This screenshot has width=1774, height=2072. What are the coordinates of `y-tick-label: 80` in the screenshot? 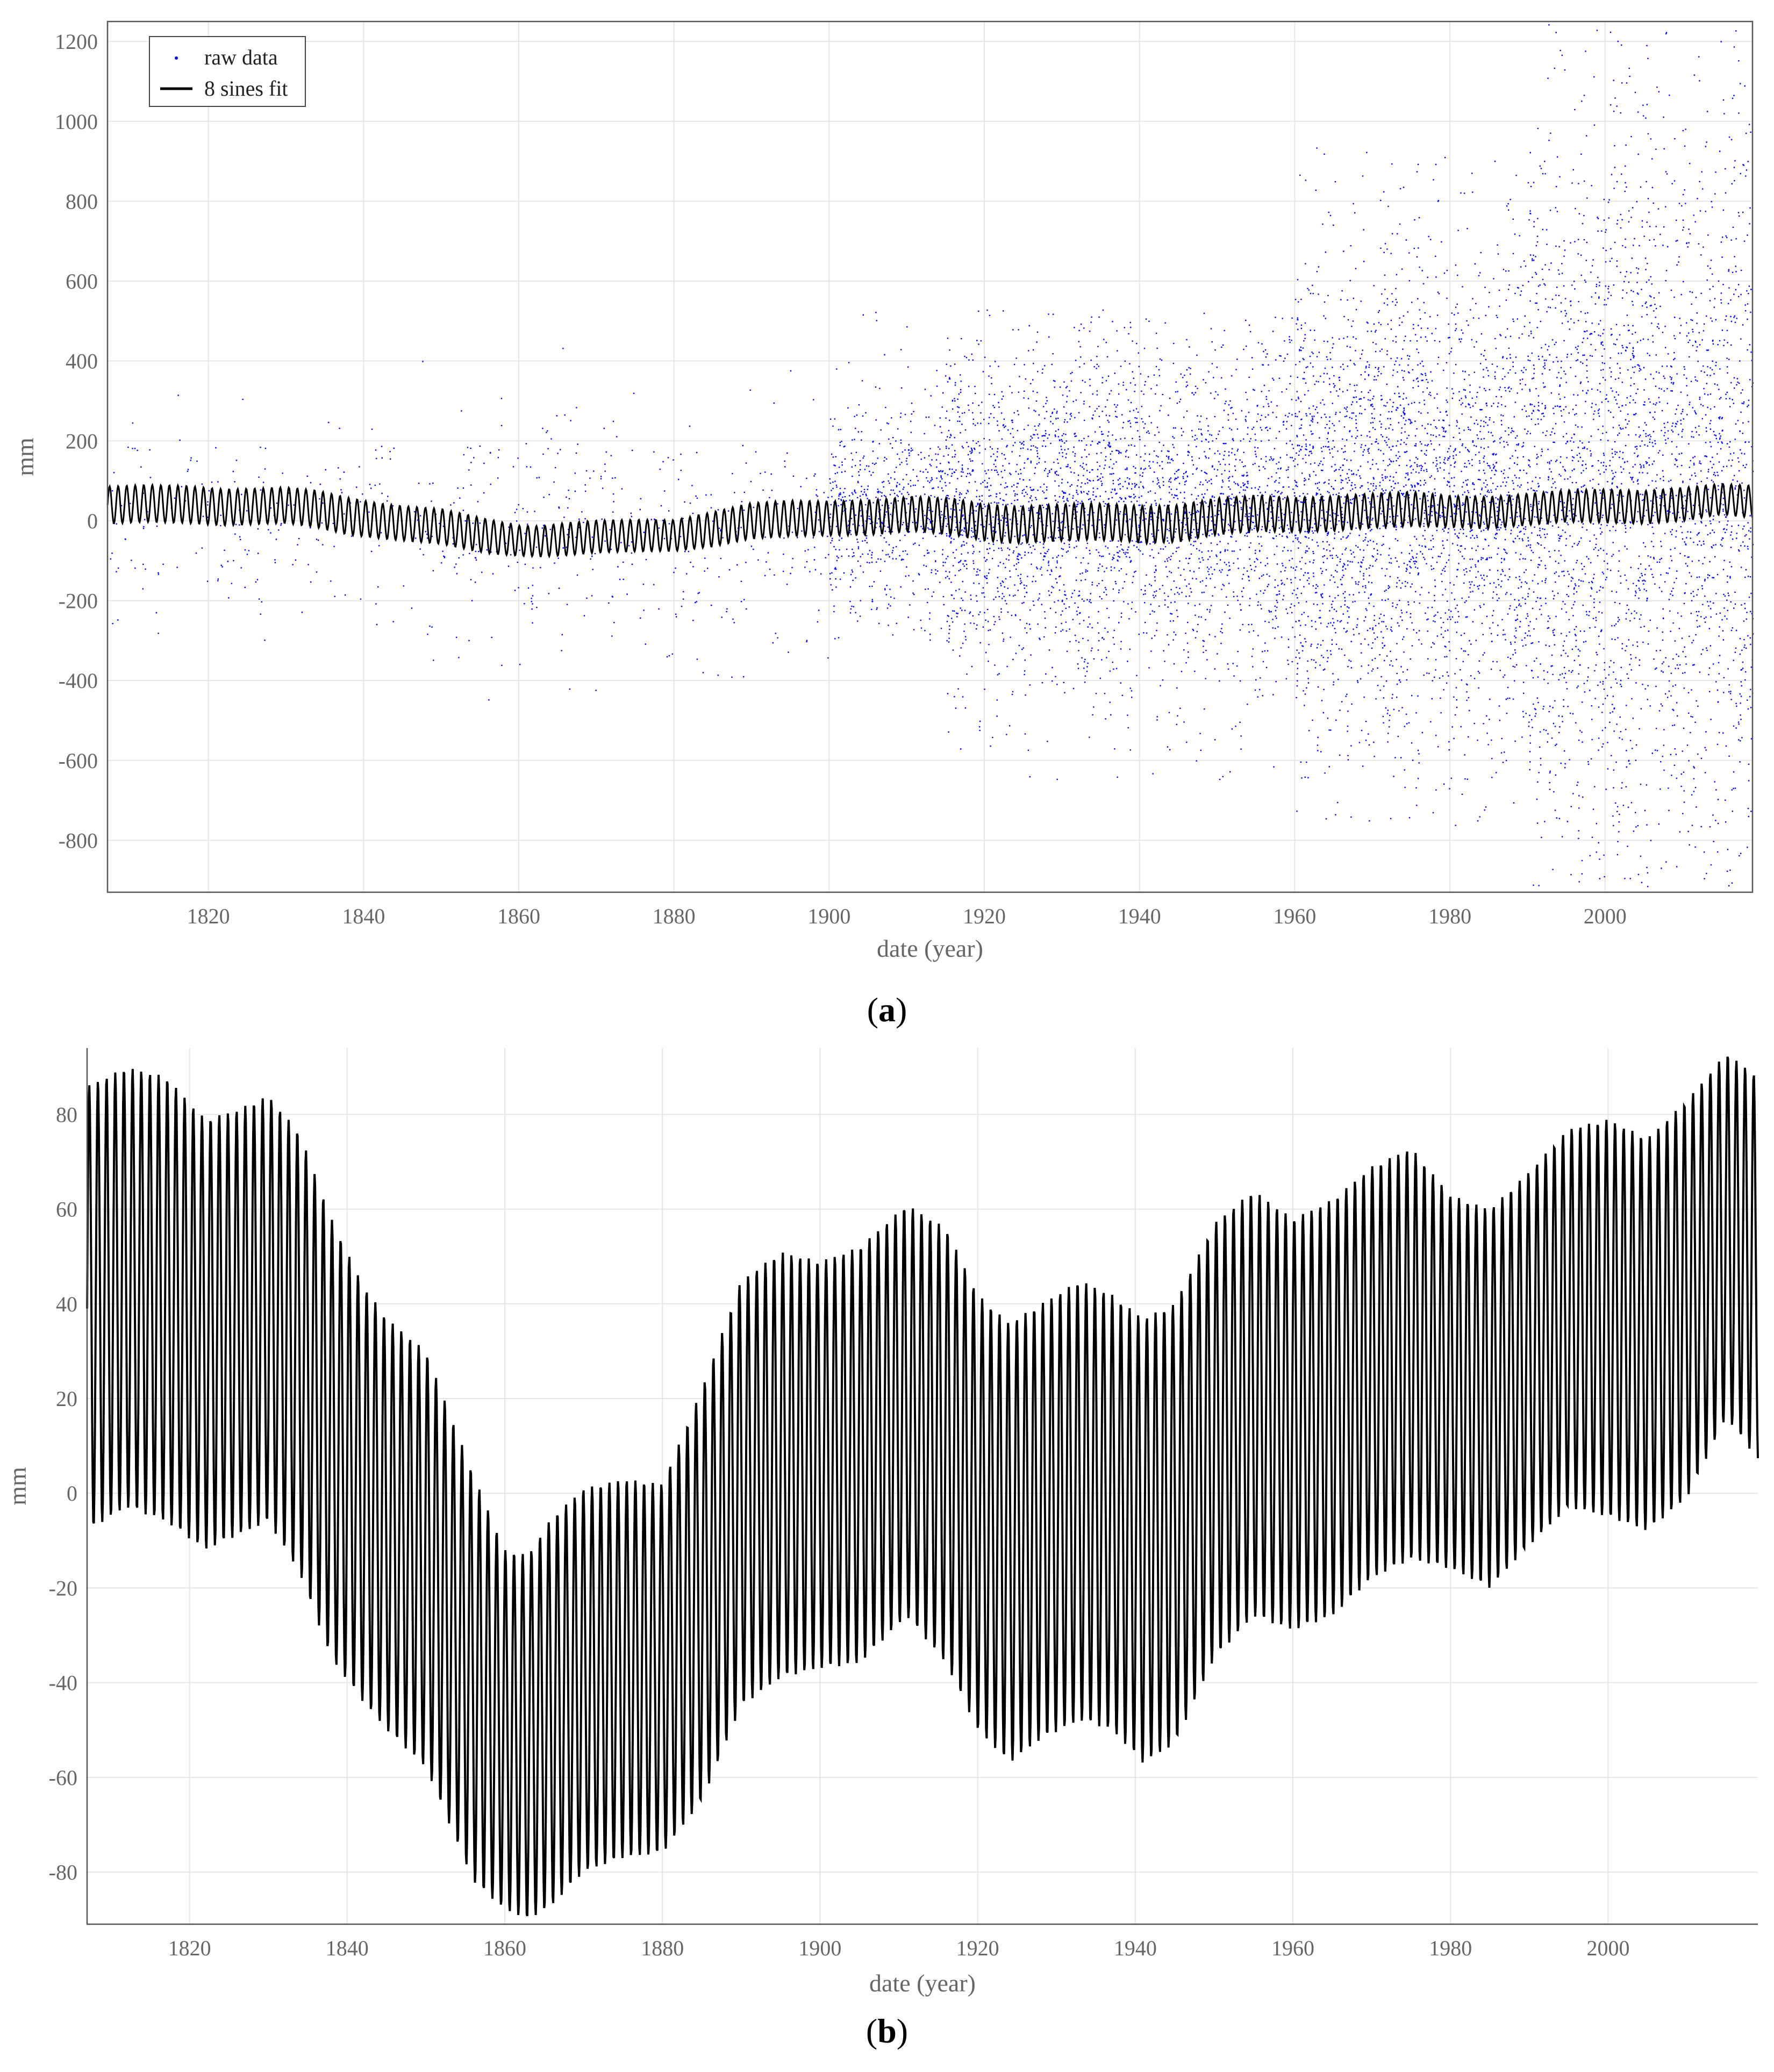 It's located at (66, 1114).